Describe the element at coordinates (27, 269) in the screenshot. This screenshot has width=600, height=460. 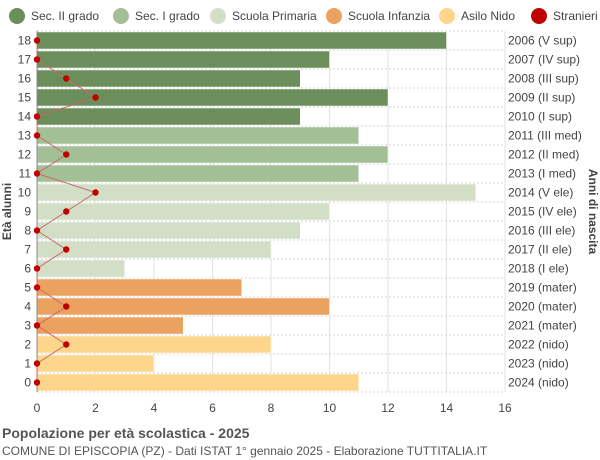
I see `age-tick-label: 6` at that location.